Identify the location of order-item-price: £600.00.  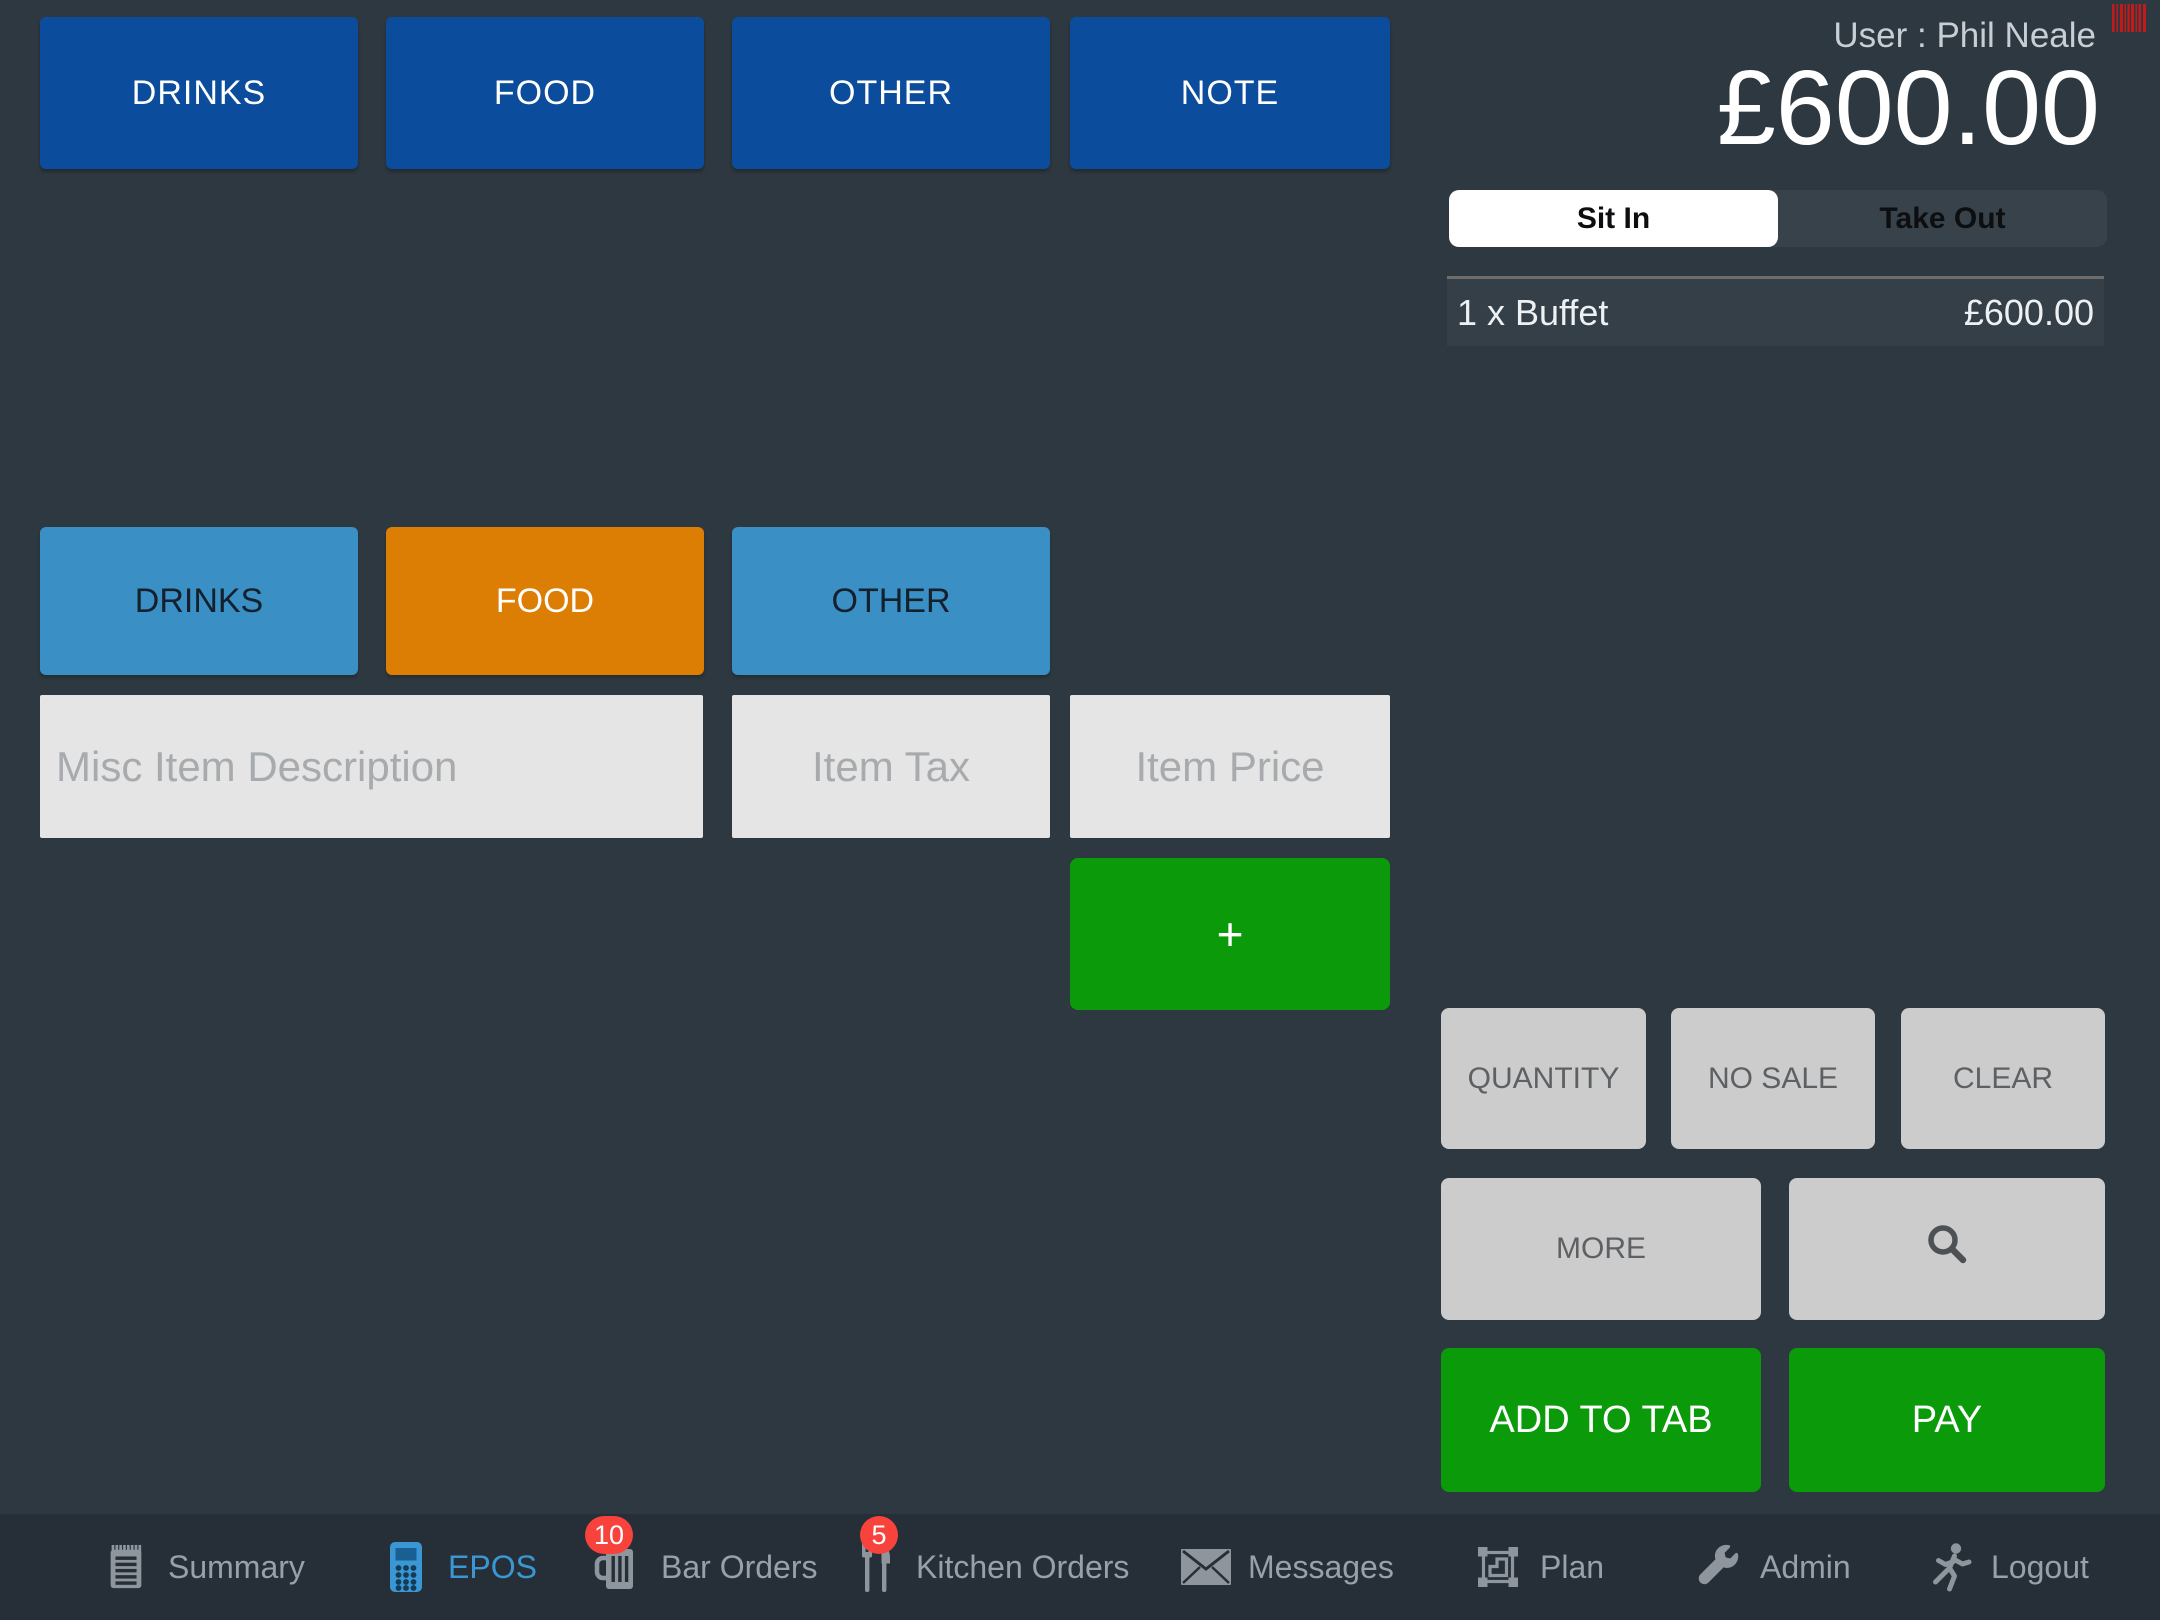
(2028, 312).